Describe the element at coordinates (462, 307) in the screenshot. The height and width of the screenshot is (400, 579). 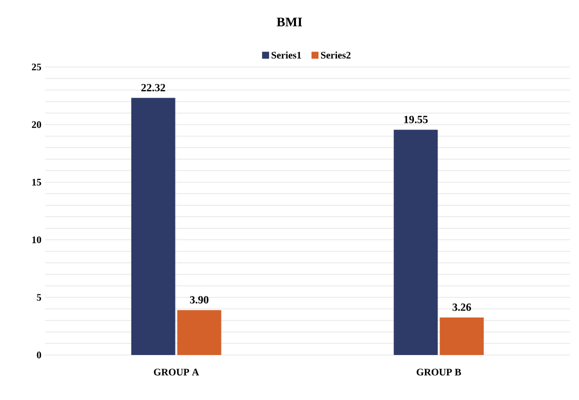
I see `data-label: 3.26` at that location.